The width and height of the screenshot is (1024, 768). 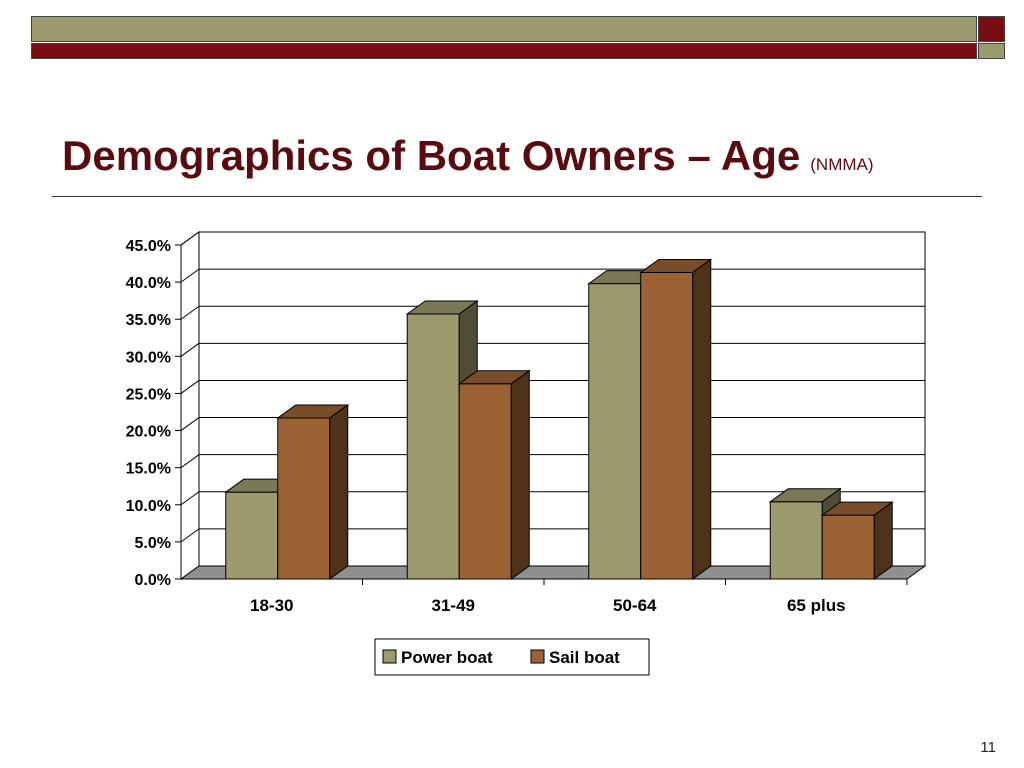 What do you see at coordinates (517, 196) in the screenshot?
I see `title-divider` at bounding box center [517, 196].